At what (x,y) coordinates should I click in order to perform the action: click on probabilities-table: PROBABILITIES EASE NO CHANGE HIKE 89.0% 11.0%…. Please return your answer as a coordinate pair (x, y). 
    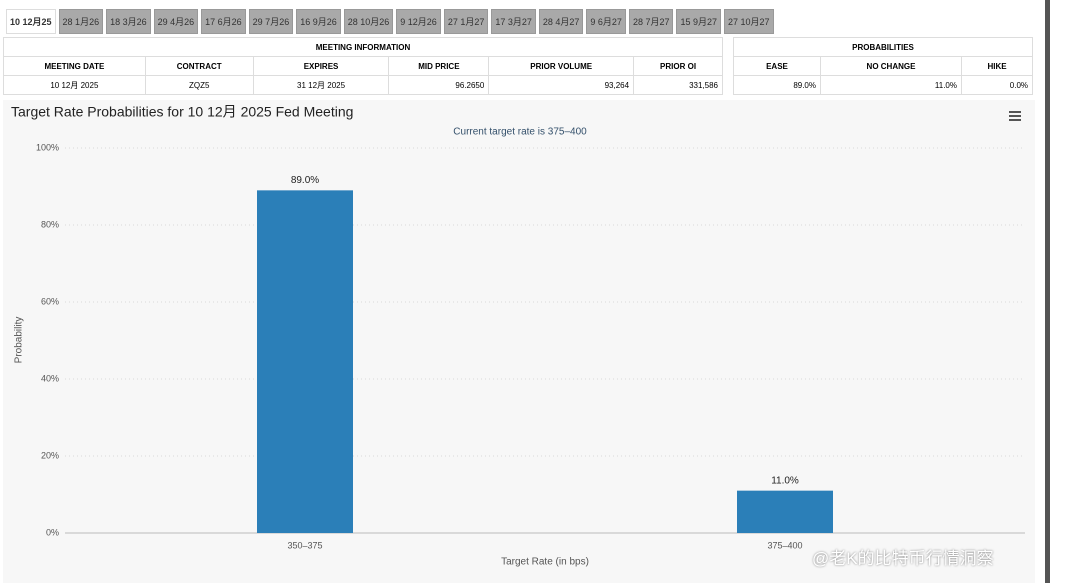
    Looking at the image, I should click on (883, 66).